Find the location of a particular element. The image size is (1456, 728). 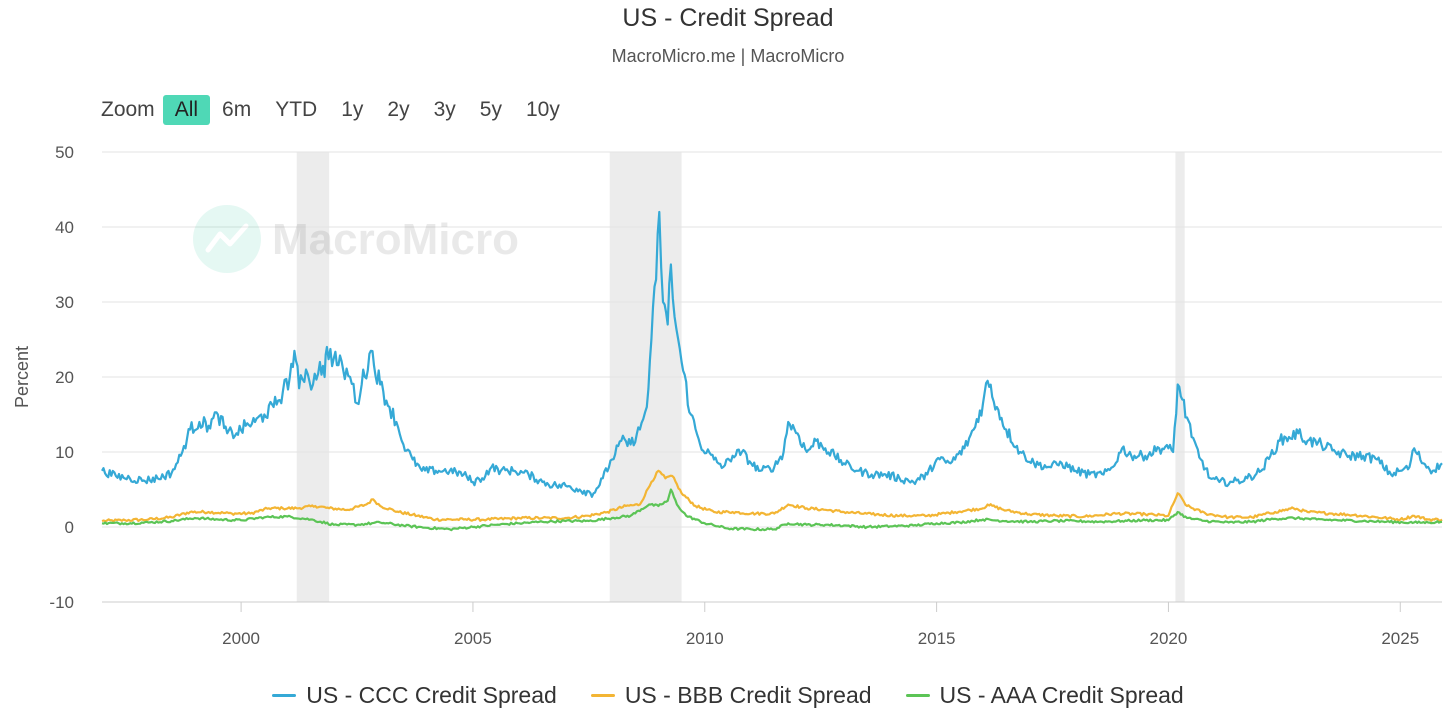

series-line-us-bbb-credit-spread is located at coordinates (772, 496).